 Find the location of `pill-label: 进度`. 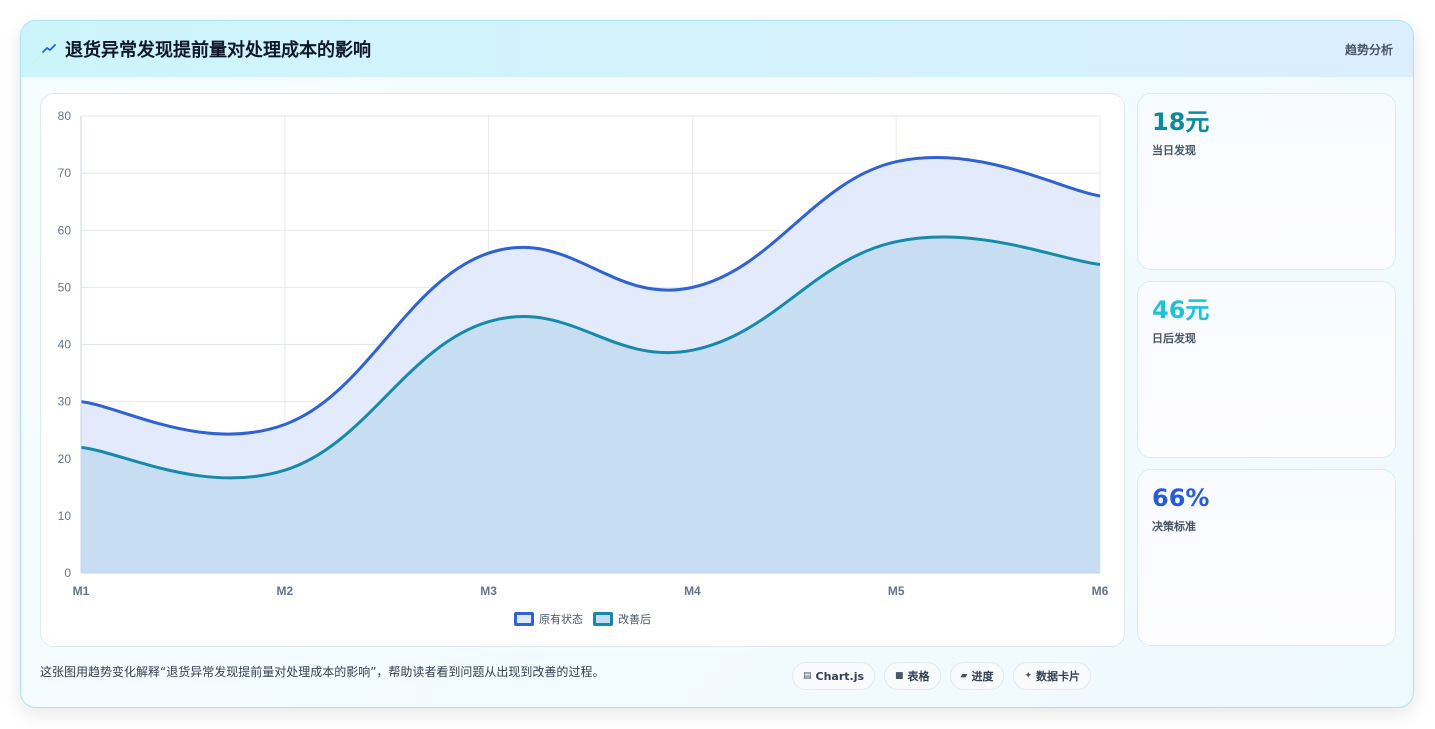

pill-label: 进度 is located at coordinates (982, 676).